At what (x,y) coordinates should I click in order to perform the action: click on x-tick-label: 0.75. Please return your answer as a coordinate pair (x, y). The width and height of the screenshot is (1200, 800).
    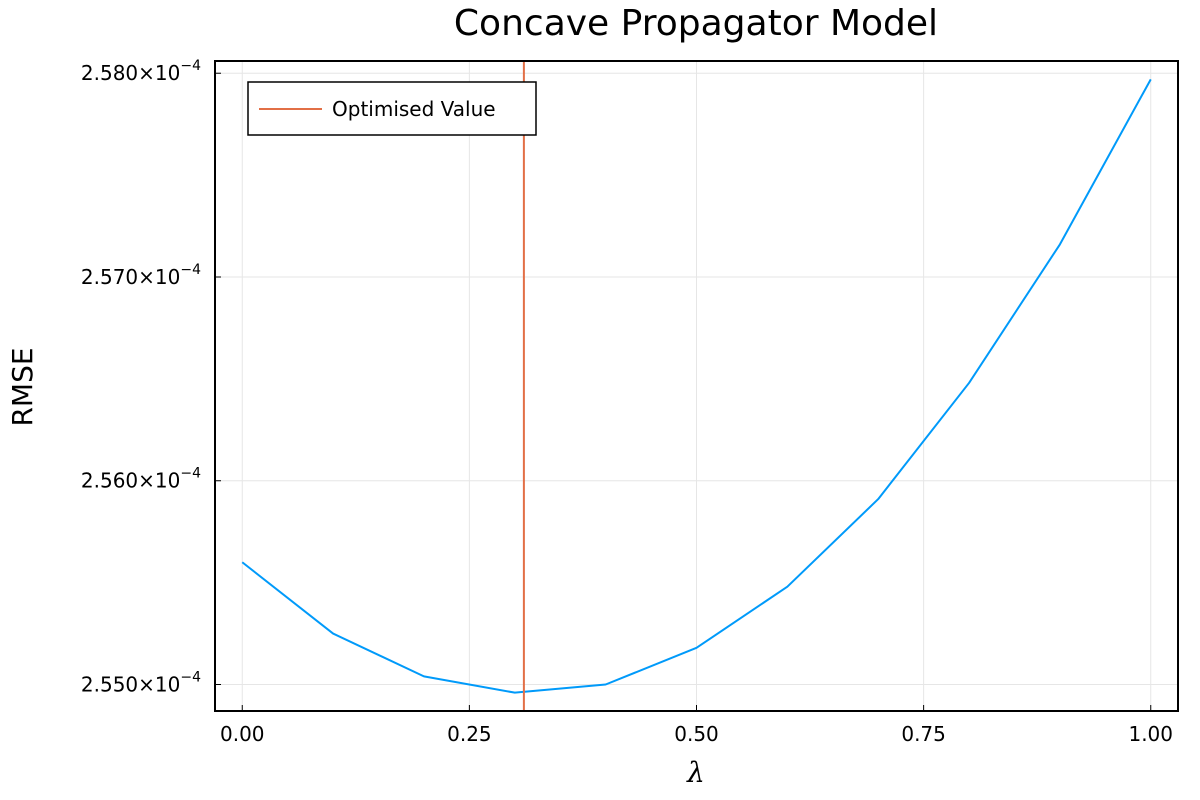
    Looking at the image, I should click on (923, 734).